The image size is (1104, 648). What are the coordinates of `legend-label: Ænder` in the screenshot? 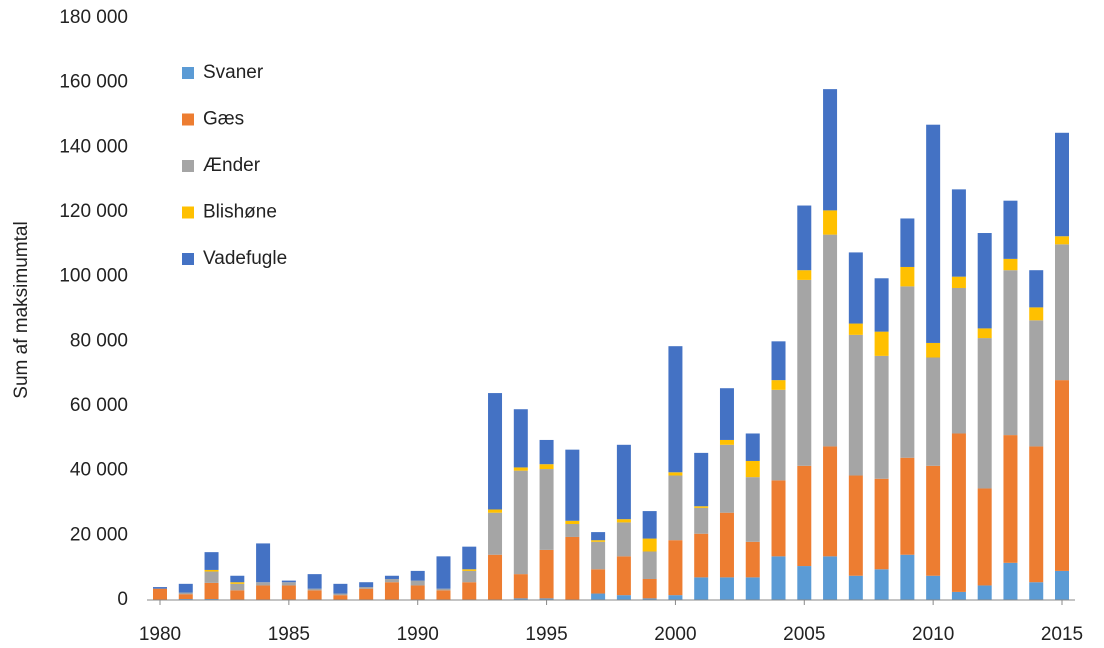 It's located at (232, 165).